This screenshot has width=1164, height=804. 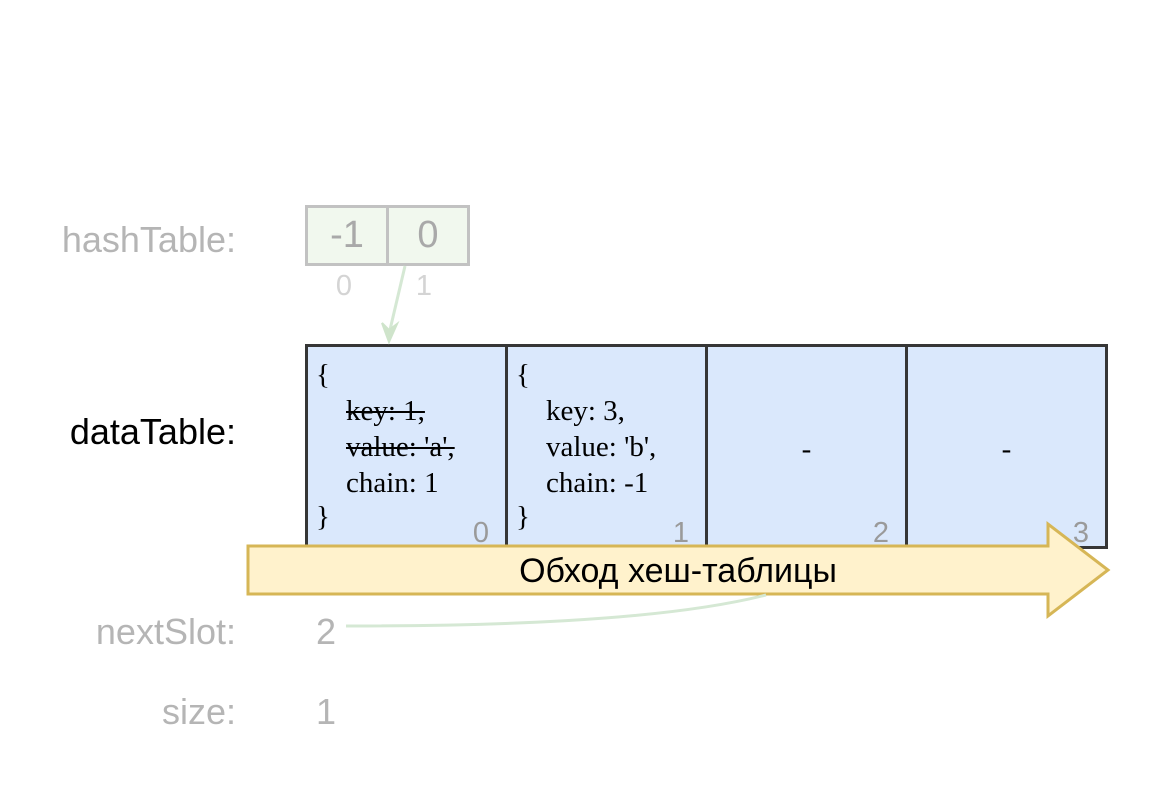 What do you see at coordinates (1080, 533) in the screenshot?
I see `data-index-3: 3` at bounding box center [1080, 533].